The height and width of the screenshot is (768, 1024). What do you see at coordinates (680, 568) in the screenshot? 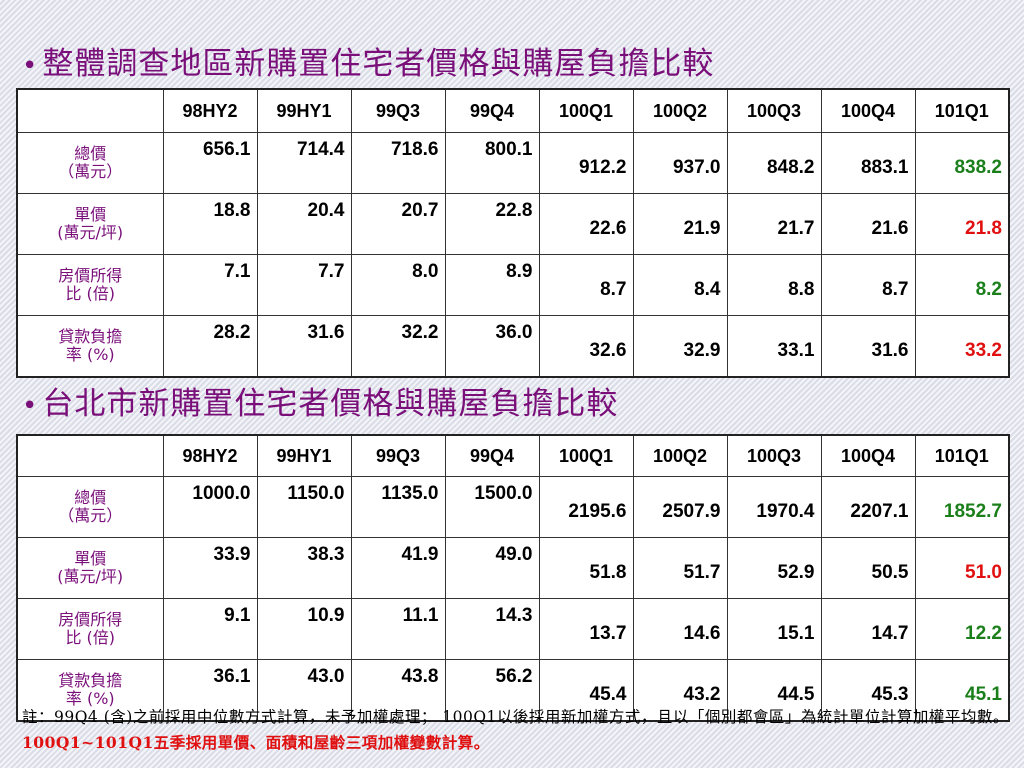
I see `value-cell: 51.7` at bounding box center [680, 568].